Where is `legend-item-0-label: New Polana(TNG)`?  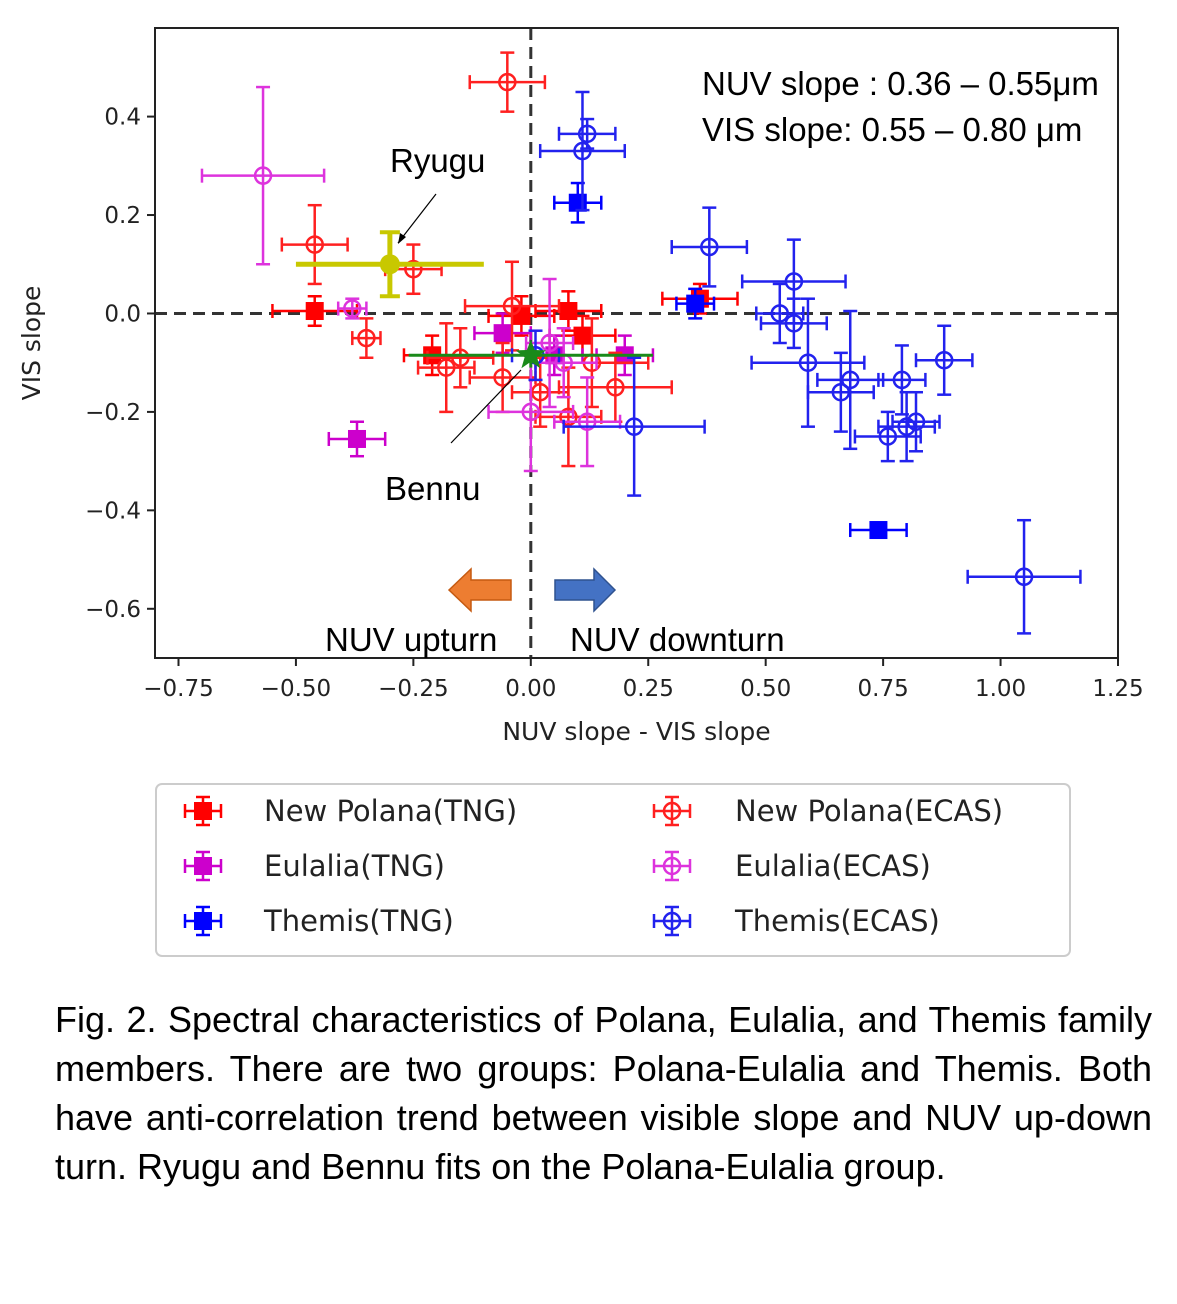
legend-item-0-label: New Polana(TNG) is located at coordinates (390, 811).